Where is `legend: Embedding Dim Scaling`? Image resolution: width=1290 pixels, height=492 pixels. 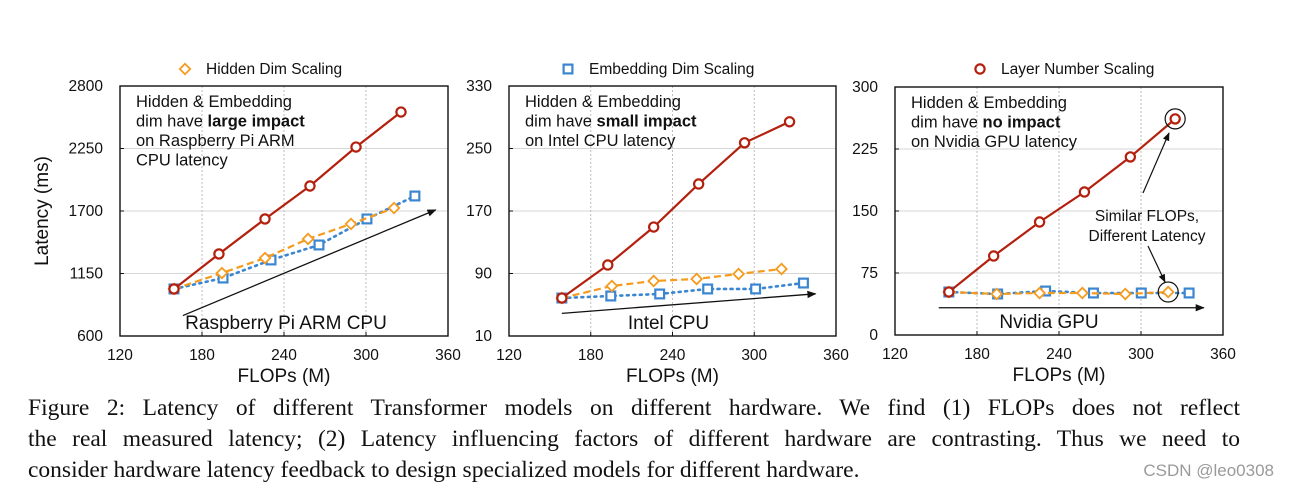
legend: Embedding Dim Scaling is located at coordinates (658, 69).